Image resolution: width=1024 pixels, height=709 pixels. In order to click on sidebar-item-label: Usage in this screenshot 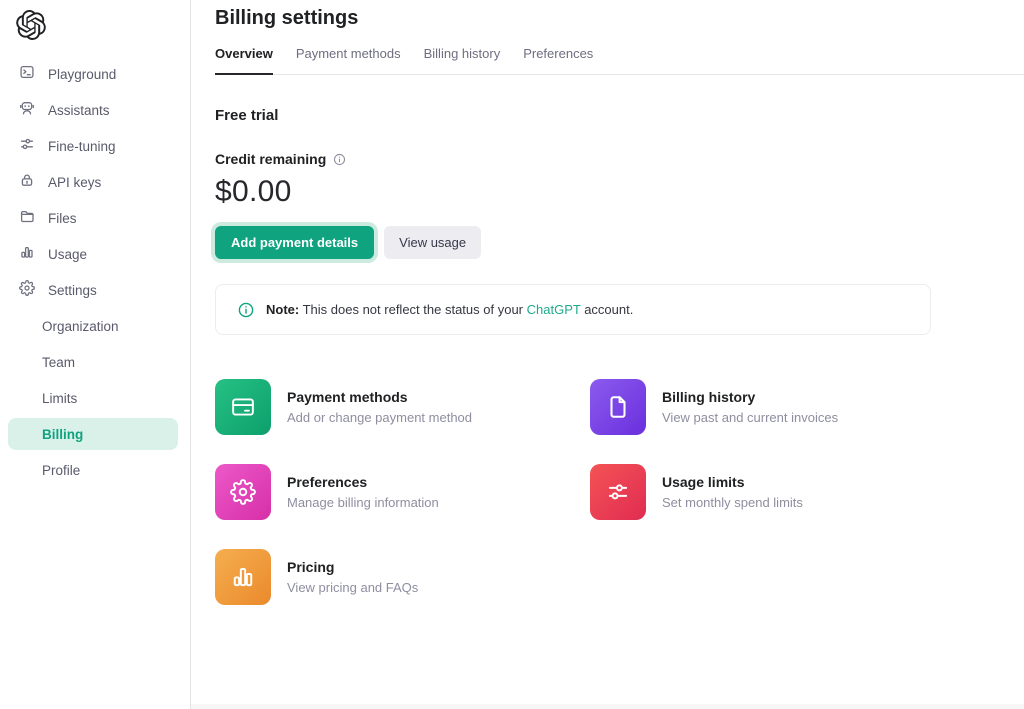, I will do `click(68, 254)`.